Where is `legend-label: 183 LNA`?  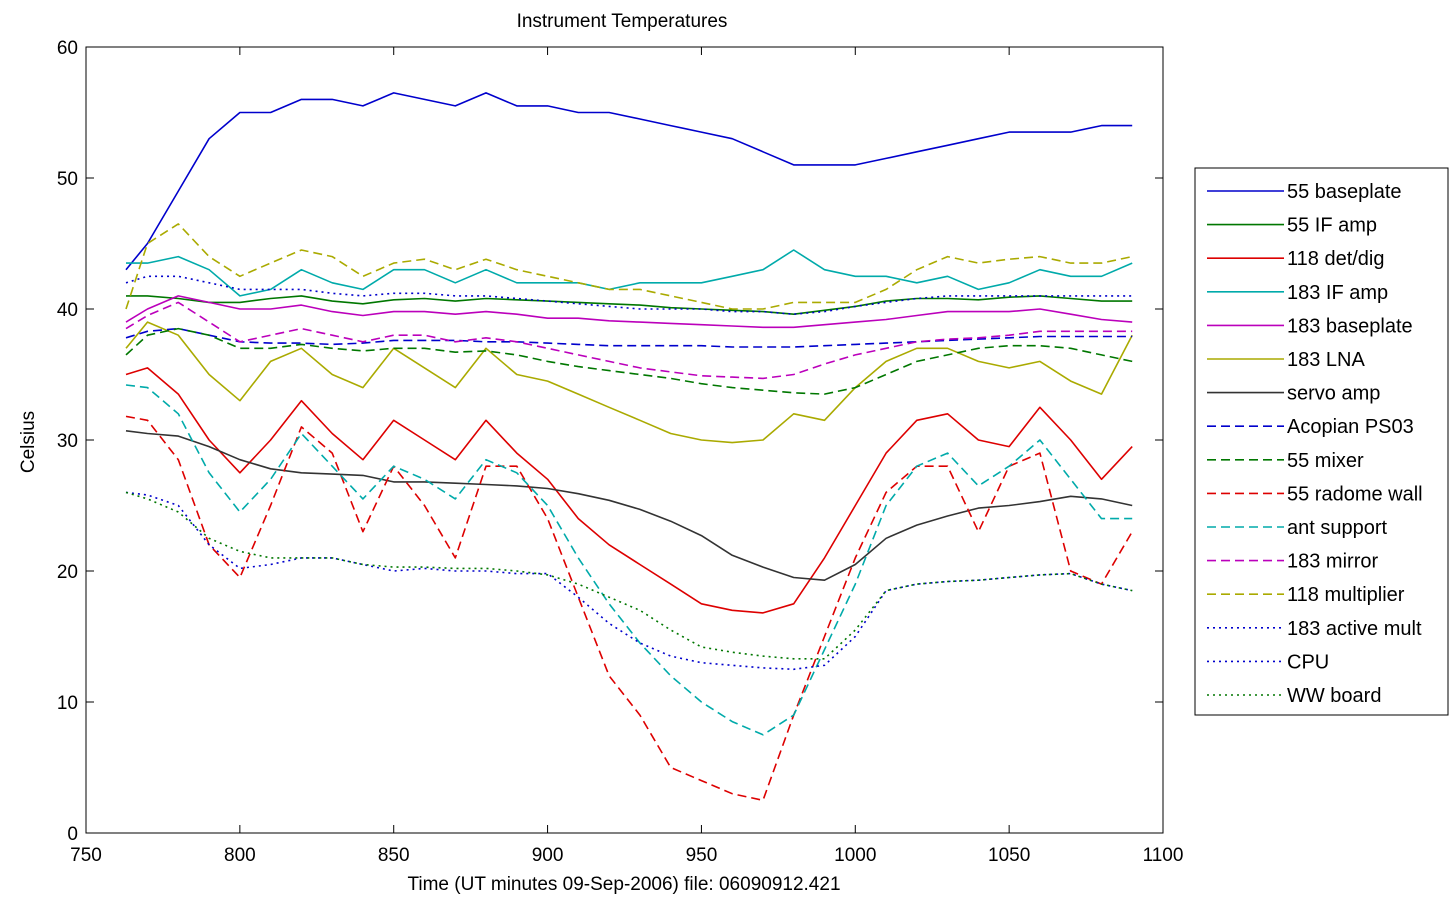
legend-label: 183 LNA is located at coordinates (1326, 360).